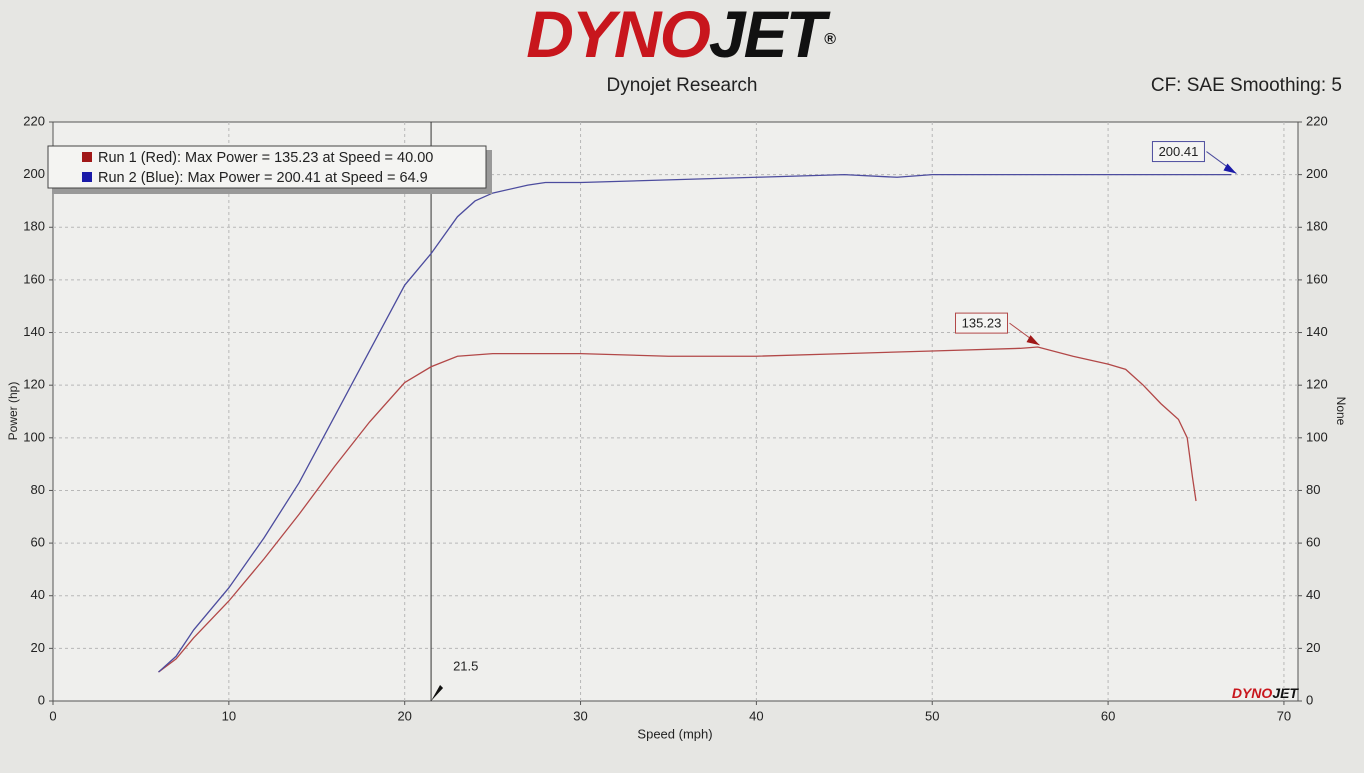 This screenshot has height=773, width=1364. What do you see at coordinates (1341, 411) in the screenshot?
I see `y2-axis-title: None` at bounding box center [1341, 411].